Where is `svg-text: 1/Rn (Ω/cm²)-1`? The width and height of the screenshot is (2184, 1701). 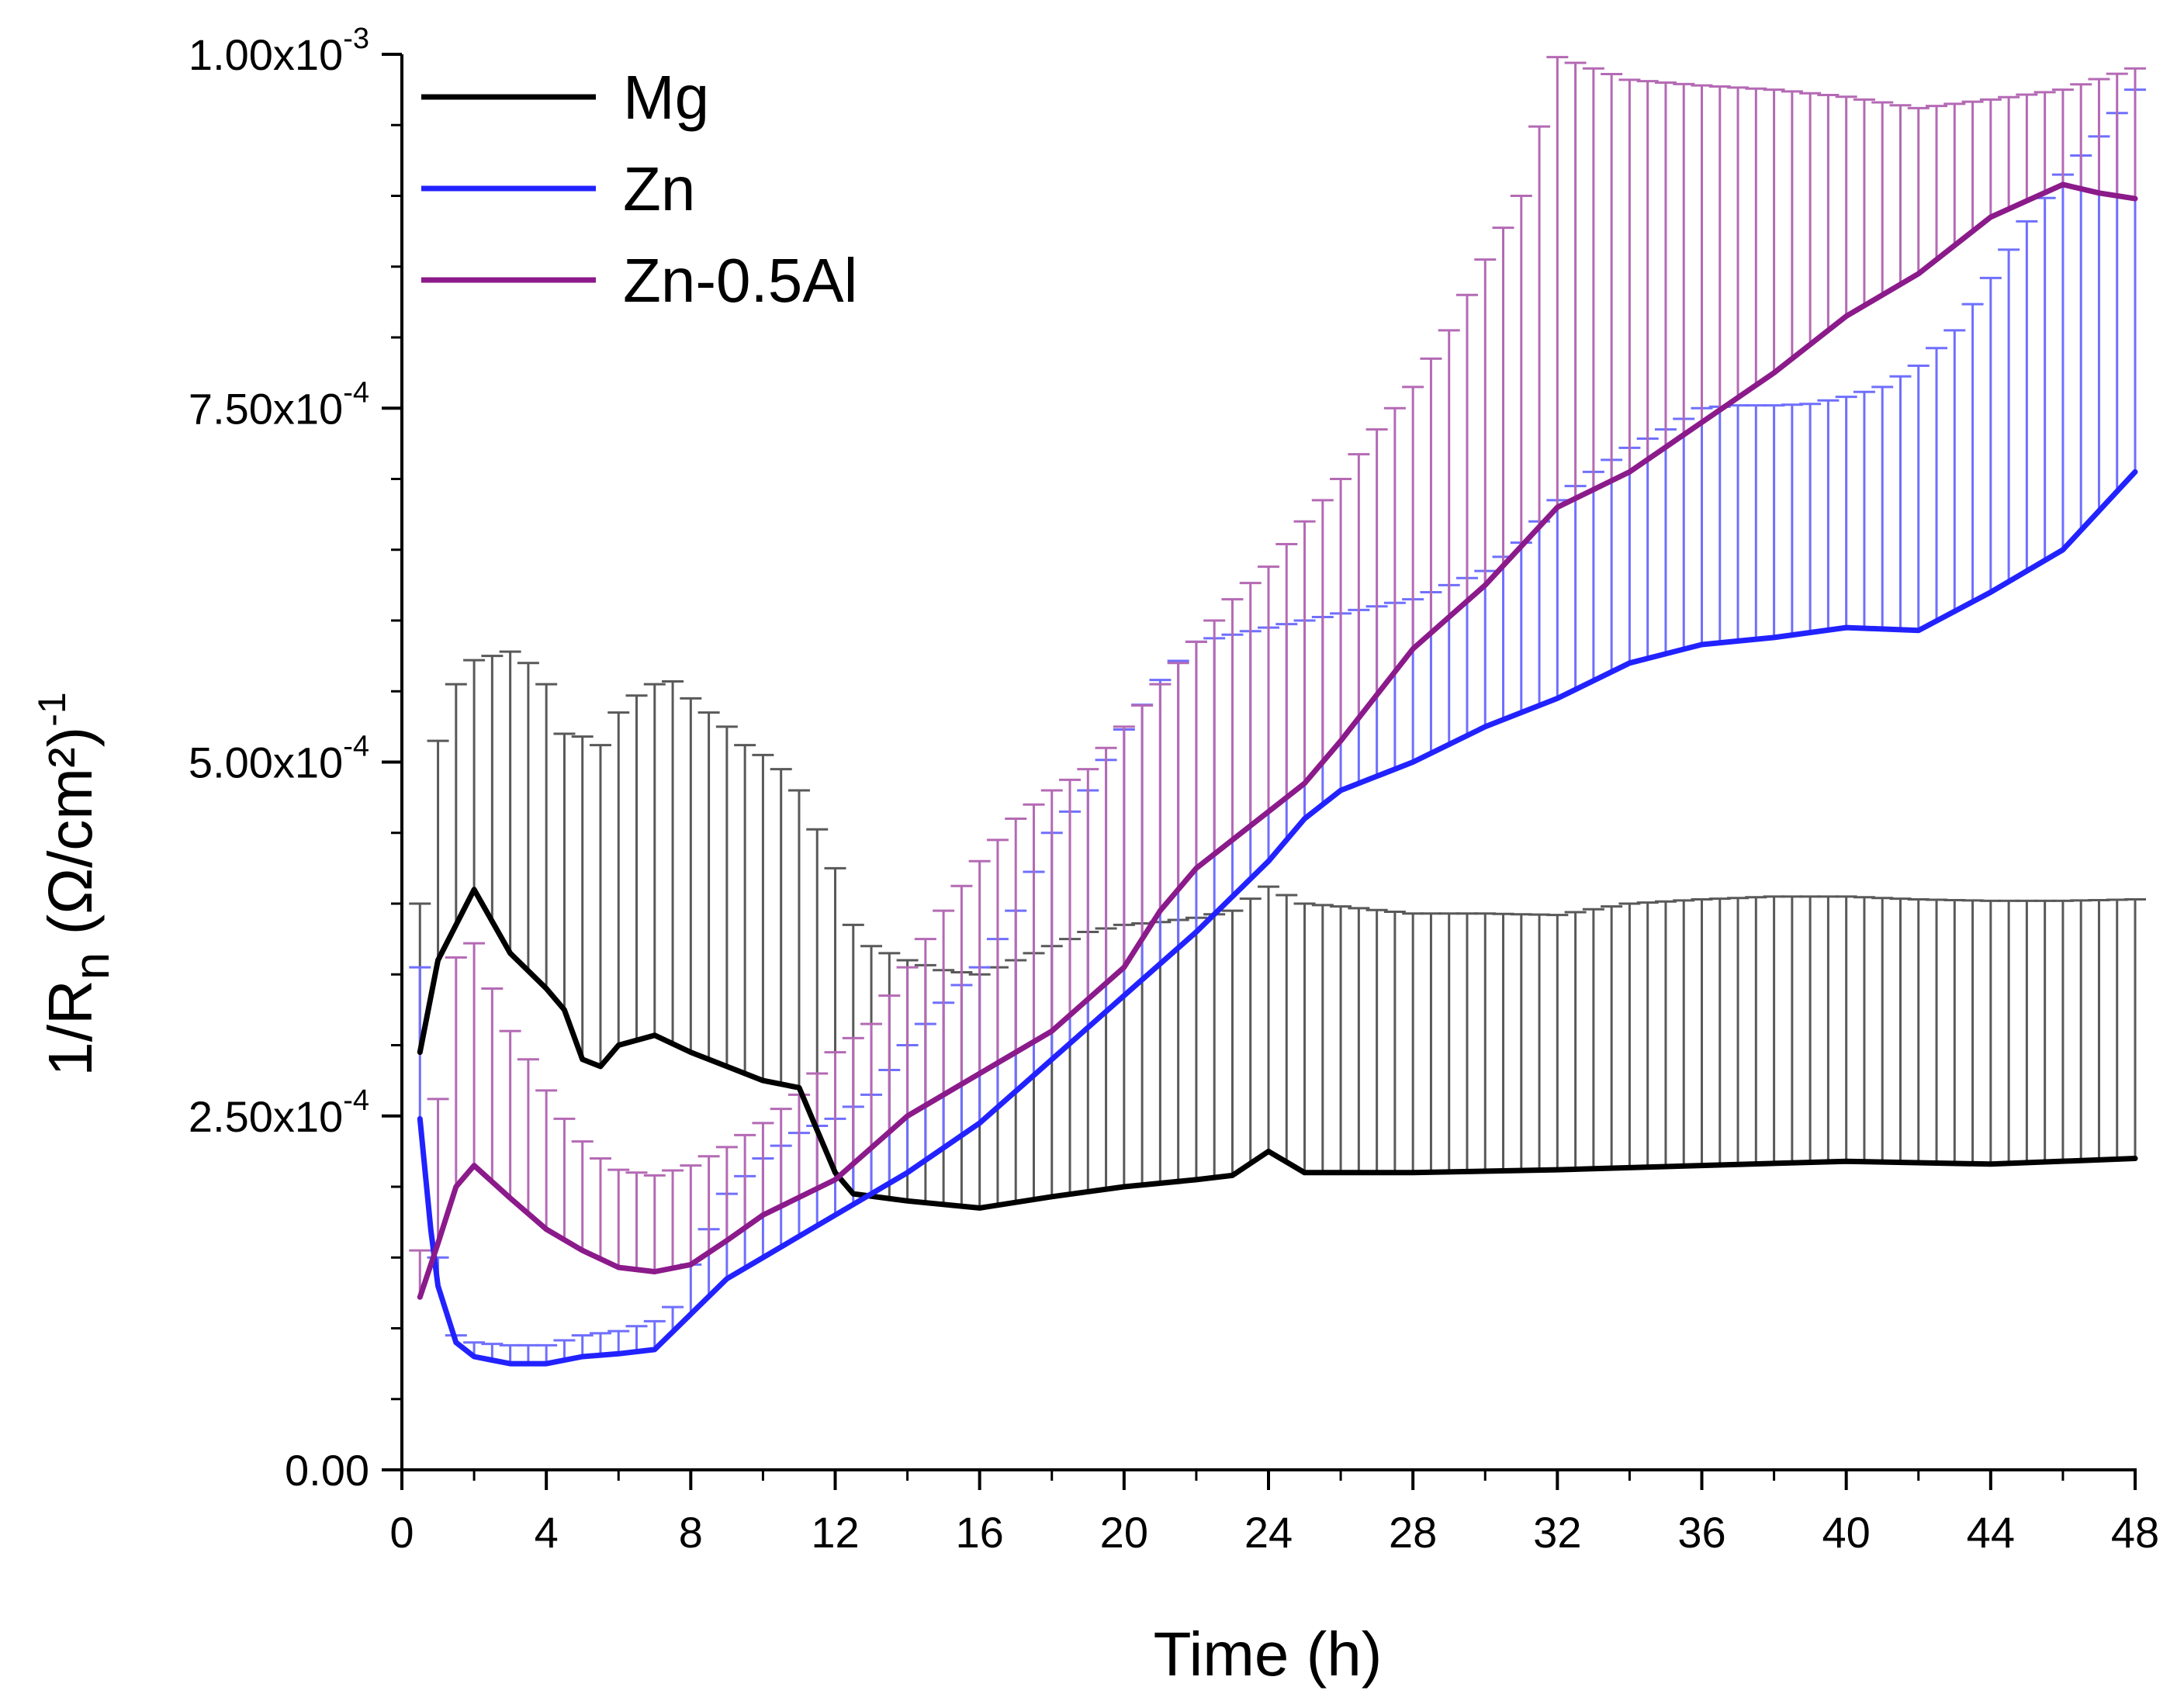
svg-text: 1/Rn (Ω/cm²)-1 is located at coordinates (75, 884).